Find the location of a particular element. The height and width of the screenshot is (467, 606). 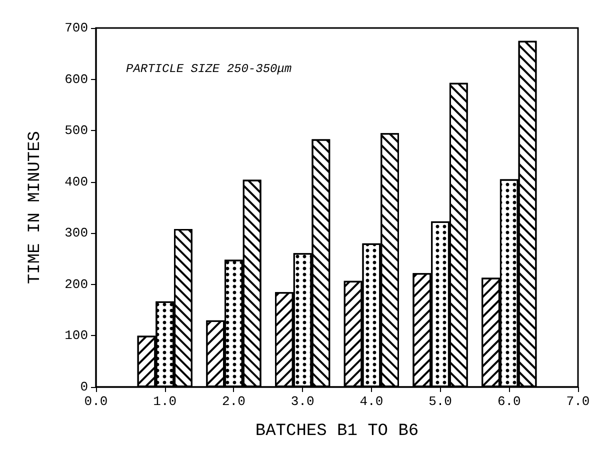

x-tick-label: 2.0 is located at coordinates (234, 401).